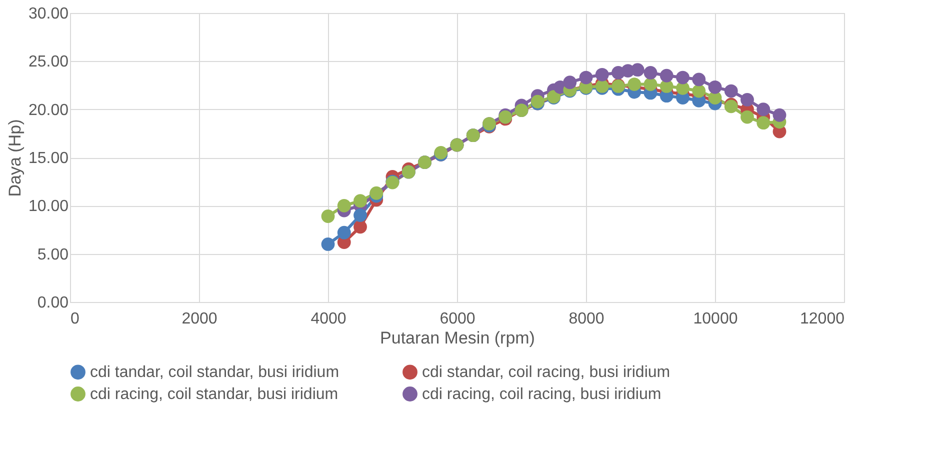 This screenshot has width=952, height=455. What do you see at coordinates (48, 110) in the screenshot?
I see `y-tick-label: 20.00` at bounding box center [48, 110].